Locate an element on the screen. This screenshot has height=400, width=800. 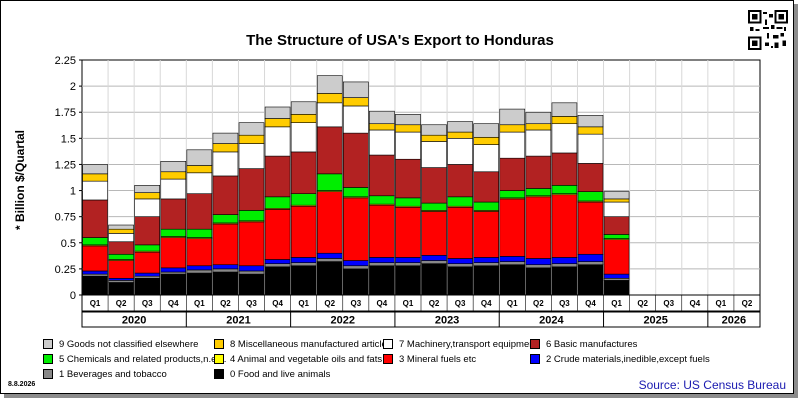
legend-label: 4 Animal and vegetable oils and fats is located at coordinates (306, 359).